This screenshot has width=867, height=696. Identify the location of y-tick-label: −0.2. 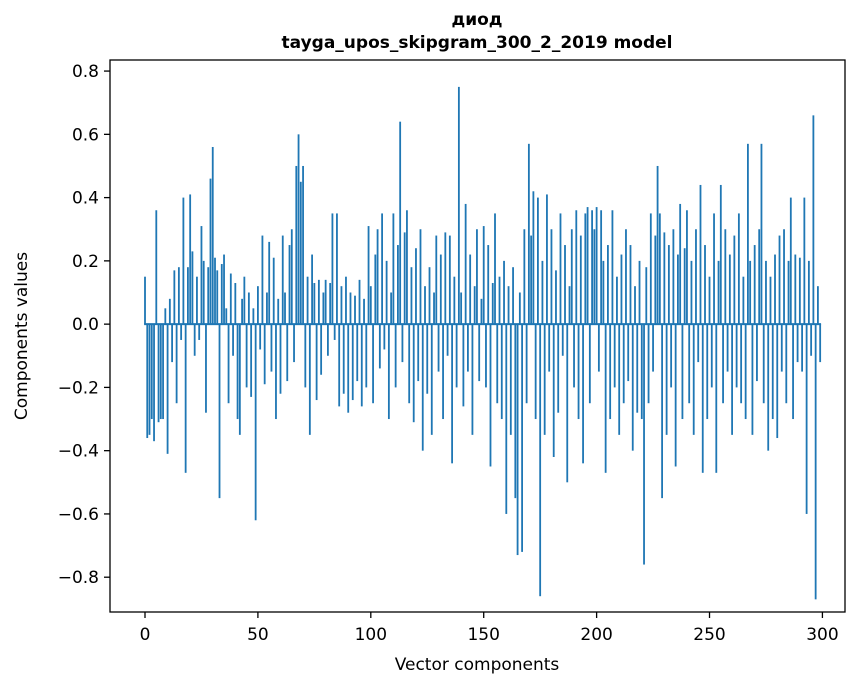
(78, 388).